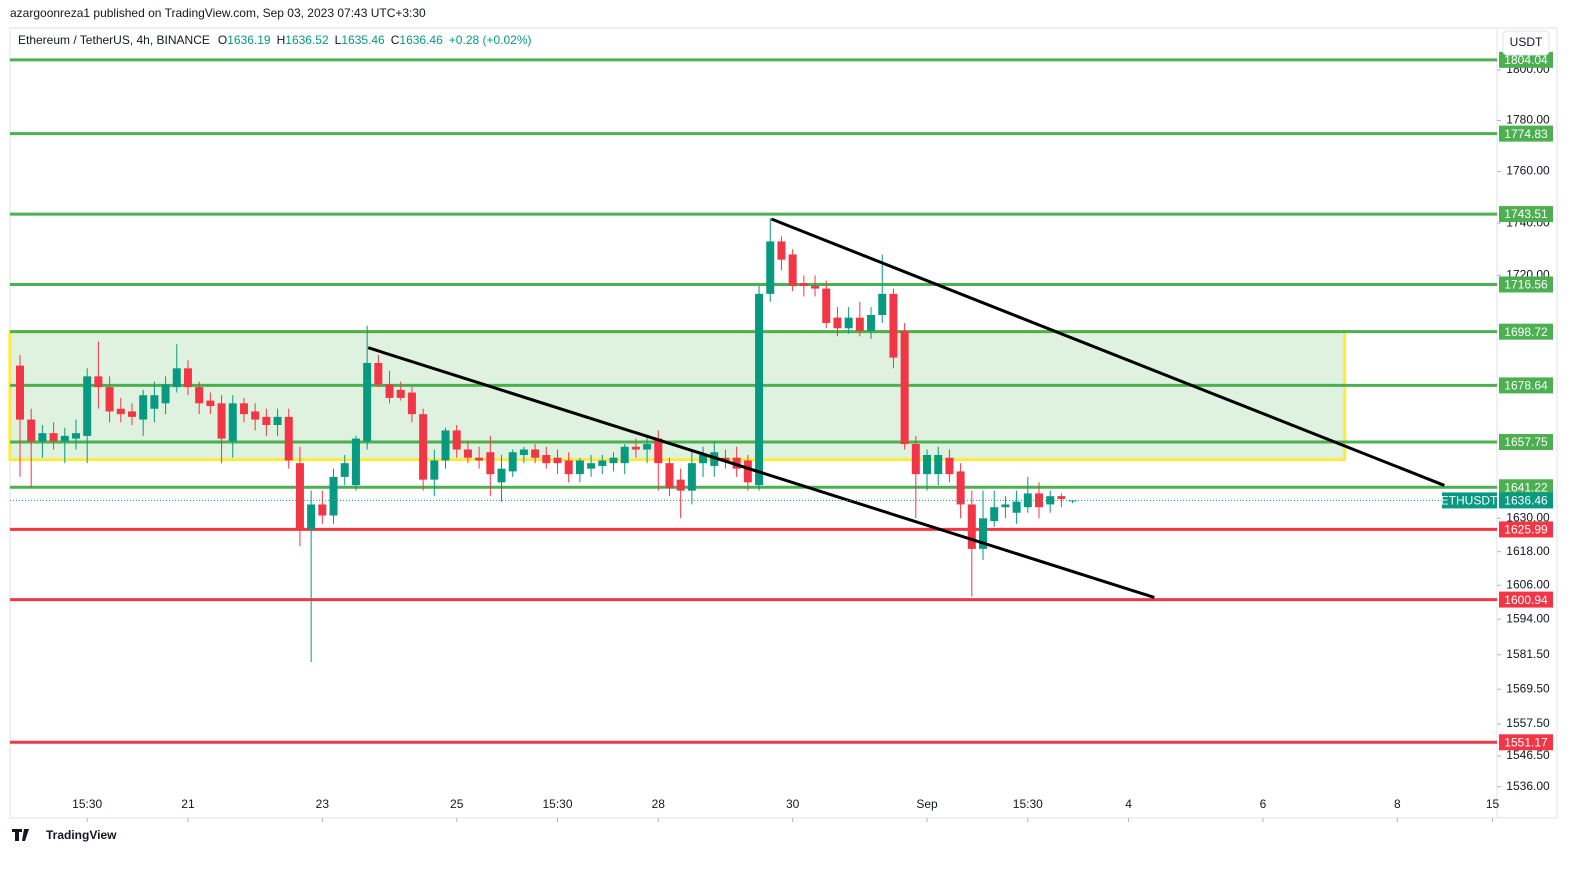 This screenshot has height=869, width=1595. I want to click on x-tick-label: Sep, so click(927, 804).